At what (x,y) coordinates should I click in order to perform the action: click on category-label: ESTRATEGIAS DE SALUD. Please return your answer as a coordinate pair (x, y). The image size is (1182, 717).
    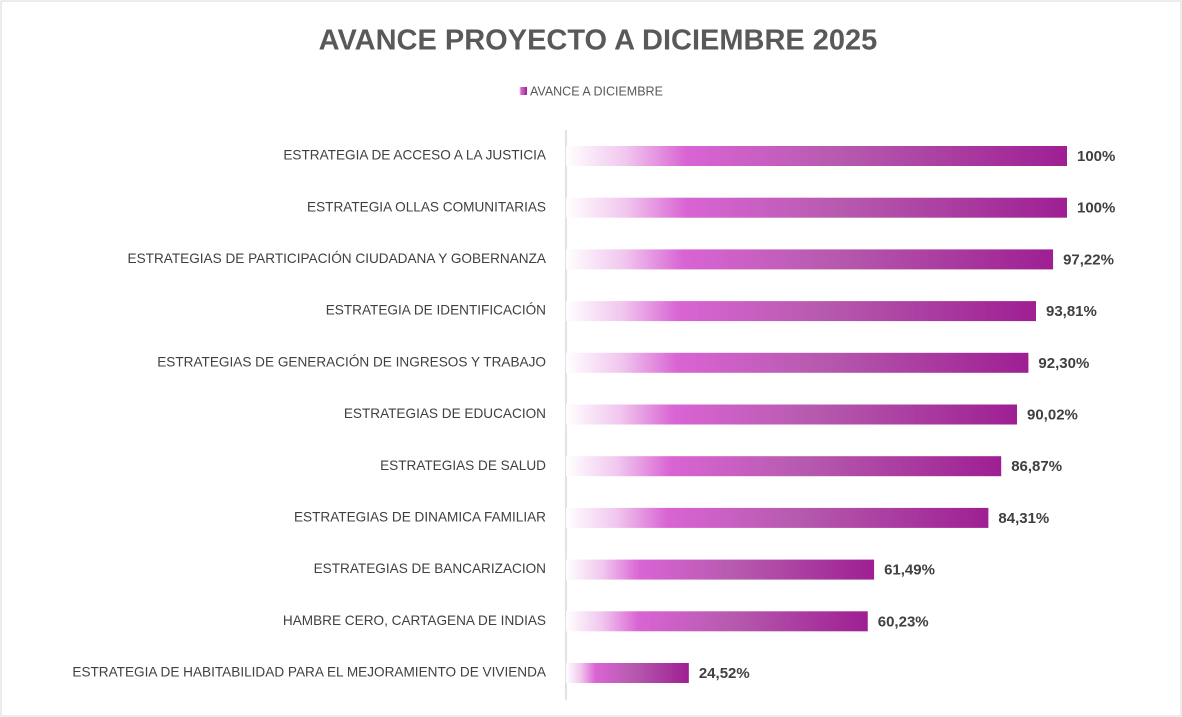
    Looking at the image, I should click on (463, 465).